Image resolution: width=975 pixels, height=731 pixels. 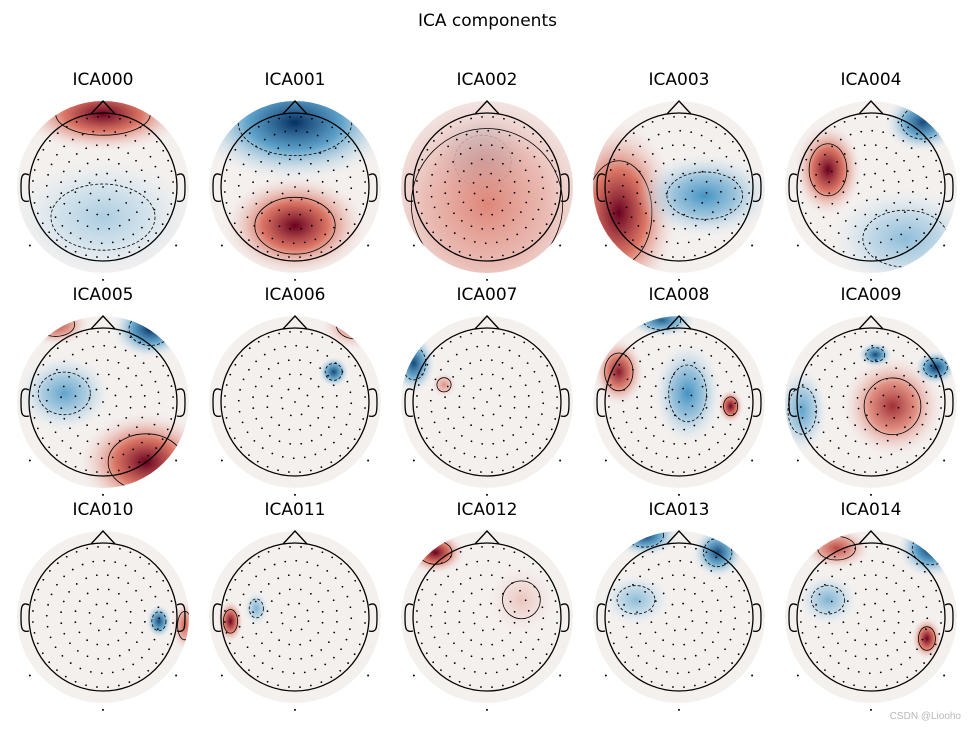 What do you see at coordinates (757, 188) in the screenshot?
I see `right-ear-outline` at bounding box center [757, 188].